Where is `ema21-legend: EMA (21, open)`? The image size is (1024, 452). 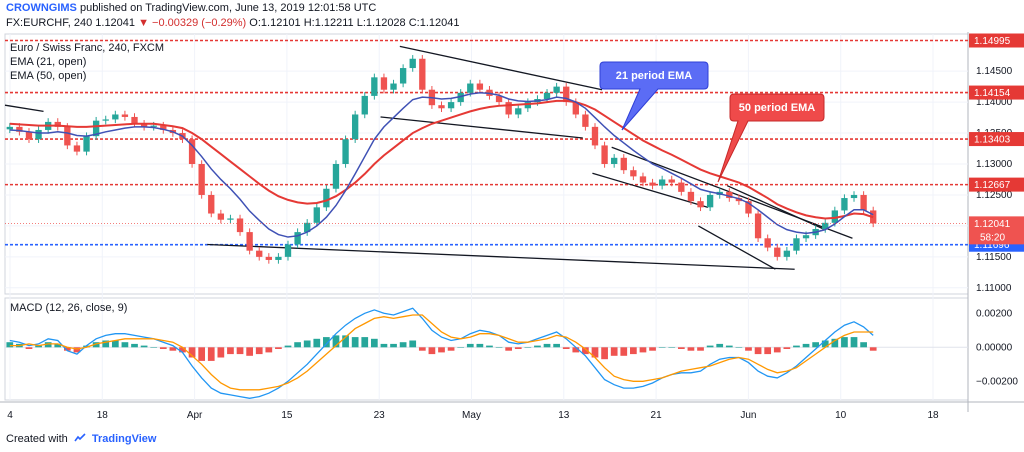
ema21-legend: EMA (21, open) is located at coordinates (48, 62).